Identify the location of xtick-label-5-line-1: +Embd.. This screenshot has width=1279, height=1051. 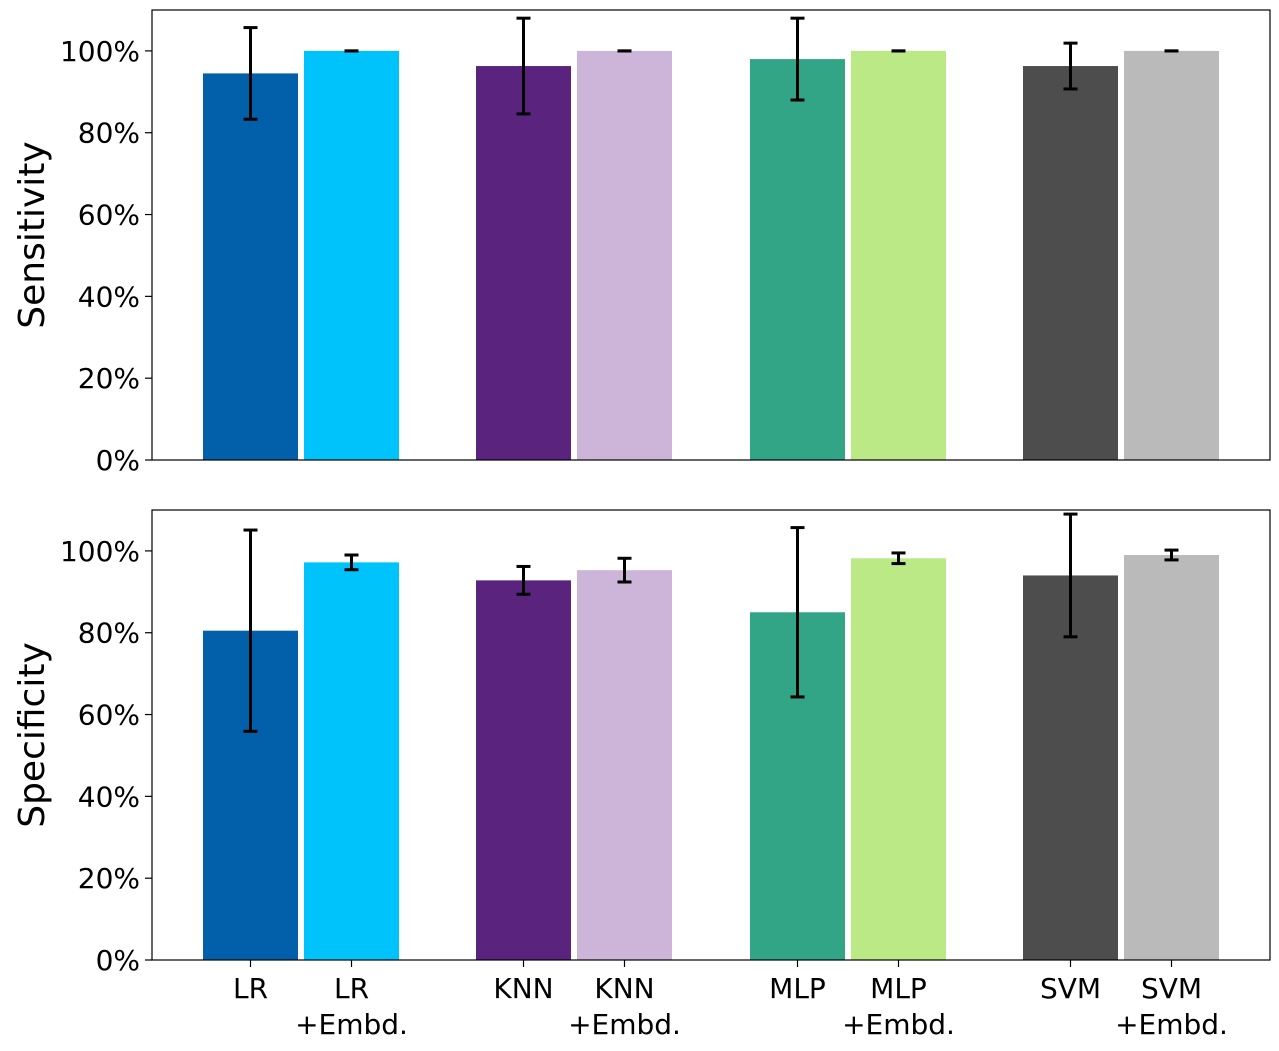
(898, 1024).